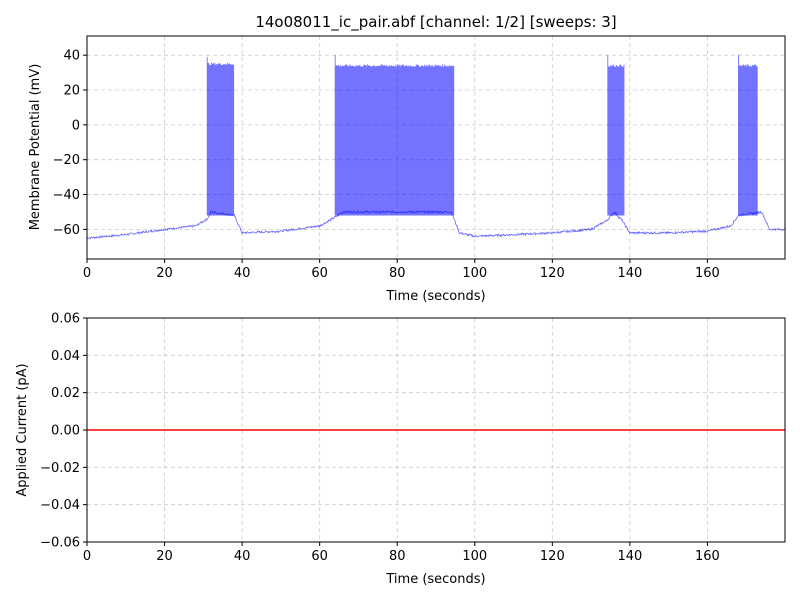  What do you see at coordinates (474, 556) in the screenshot?
I see `current-x-tick-label: 100` at bounding box center [474, 556].